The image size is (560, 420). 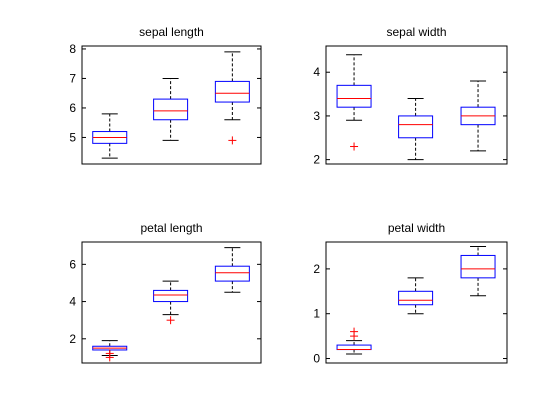 What do you see at coordinates (72, 78) in the screenshot?
I see `y-tick-label: 7` at bounding box center [72, 78].